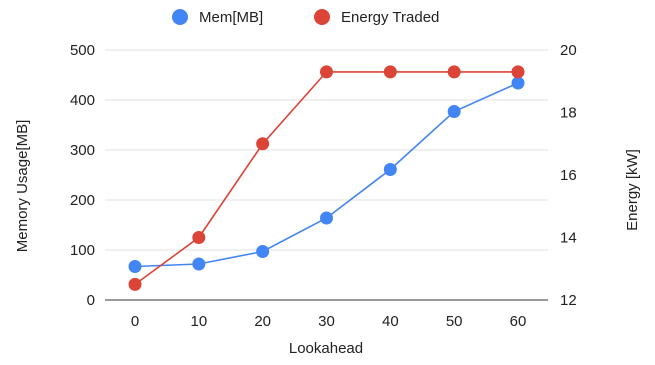 The image size is (655, 365). Describe the element at coordinates (231, 17) in the screenshot. I see `legend-label-mem: Mem[MB]` at that location.